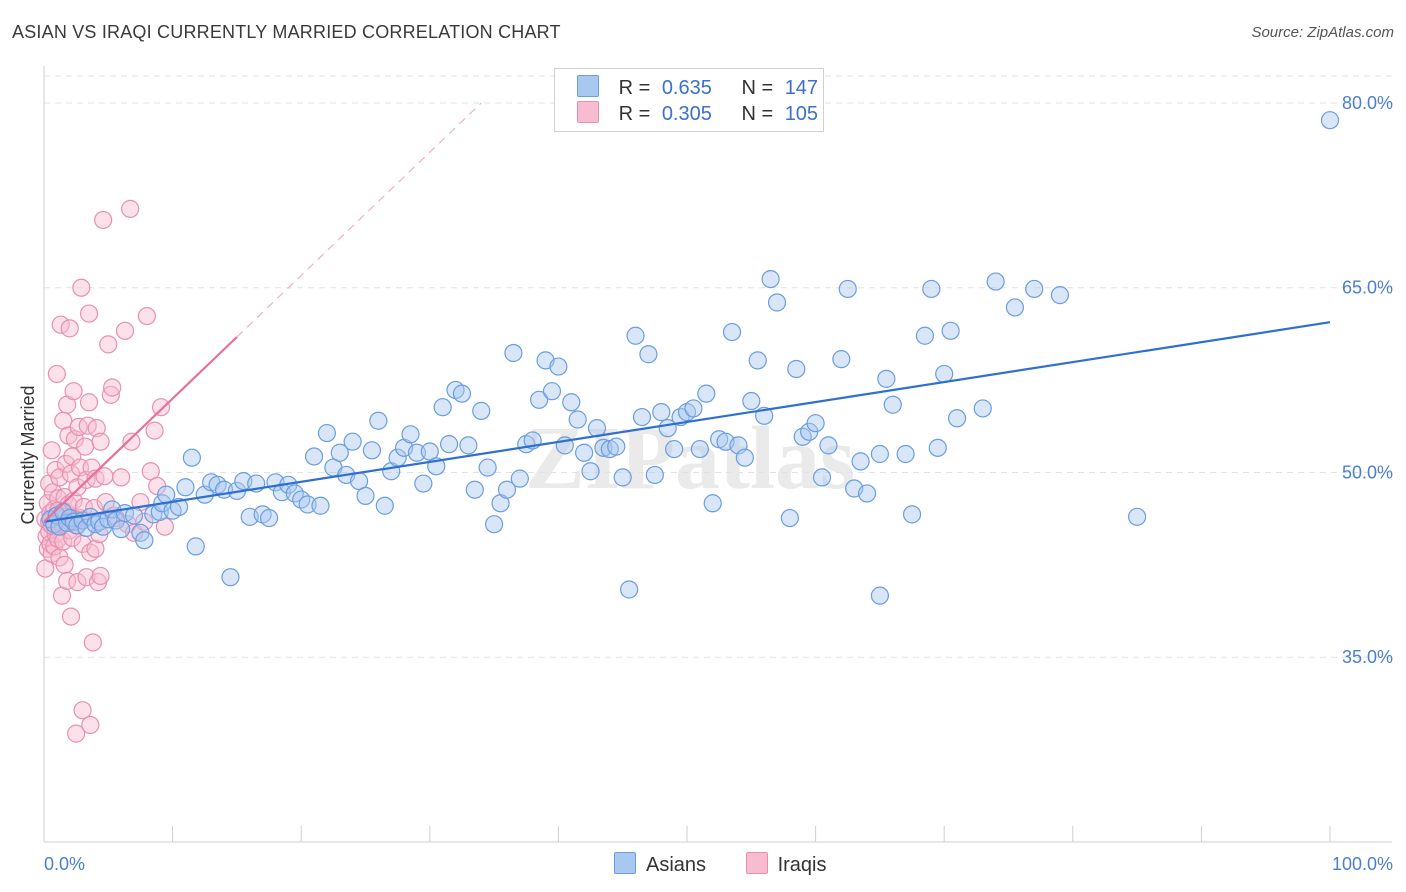 The width and height of the screenshot is (1406, 892). I want to click on legend-row-asians: R = 0.635 N = 147, so click(697, 88).